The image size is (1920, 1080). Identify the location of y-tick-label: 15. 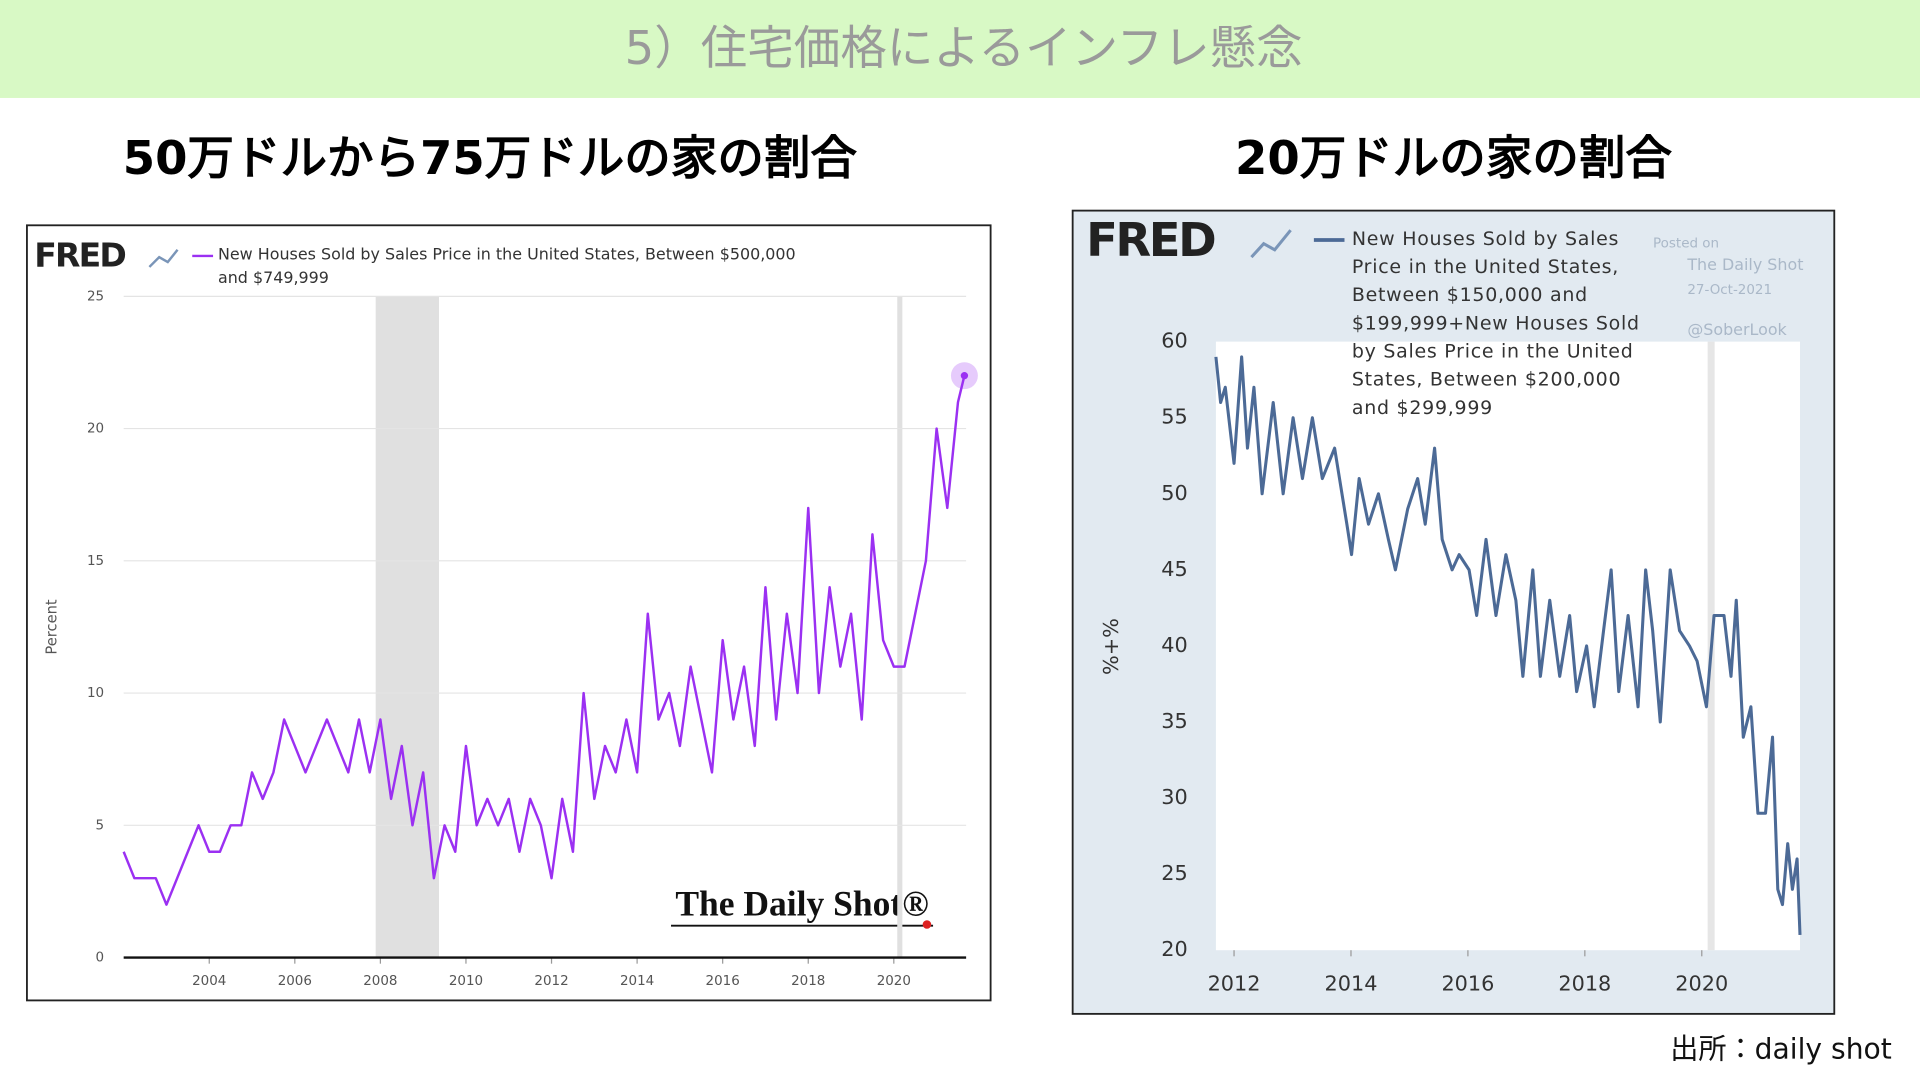
(95, 561).